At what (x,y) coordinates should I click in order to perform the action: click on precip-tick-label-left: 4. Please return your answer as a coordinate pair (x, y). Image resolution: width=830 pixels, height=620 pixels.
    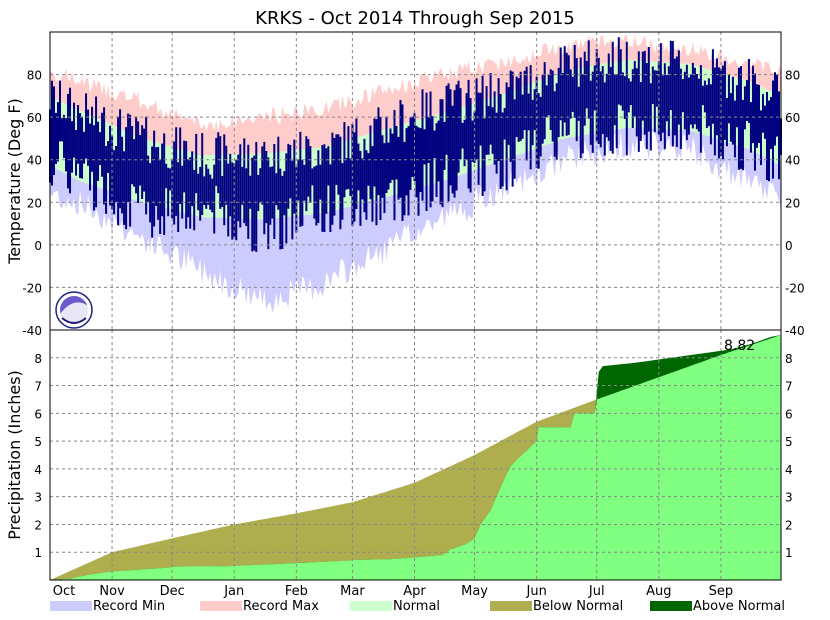
    Looking at the image, I should click on (38, 470).